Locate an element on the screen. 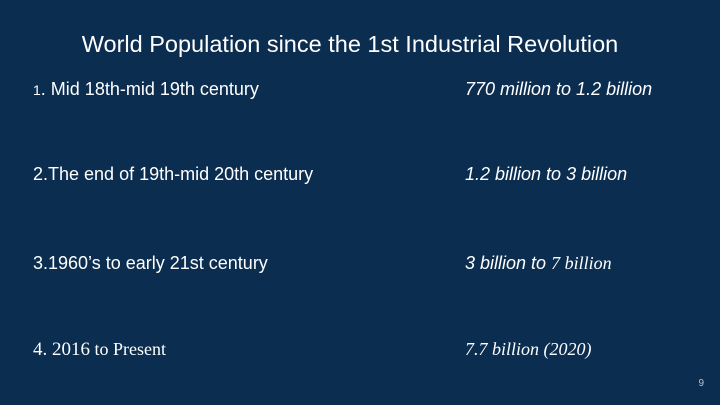  population-range: 3 billion to 7 billion is located at coordinates (538, 263).